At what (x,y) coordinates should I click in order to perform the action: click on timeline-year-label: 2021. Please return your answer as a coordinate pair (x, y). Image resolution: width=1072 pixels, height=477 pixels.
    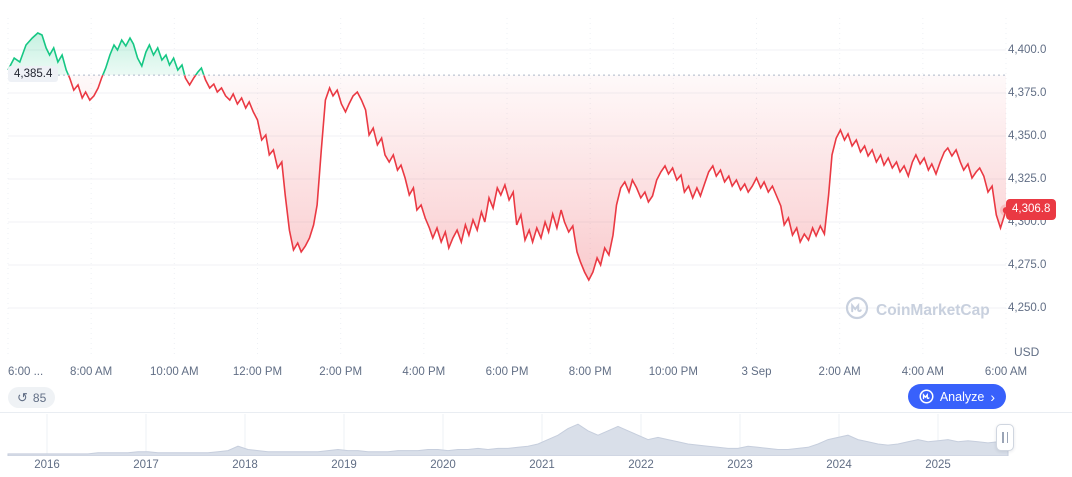
    Looking at the image, I should click on (542, 465).